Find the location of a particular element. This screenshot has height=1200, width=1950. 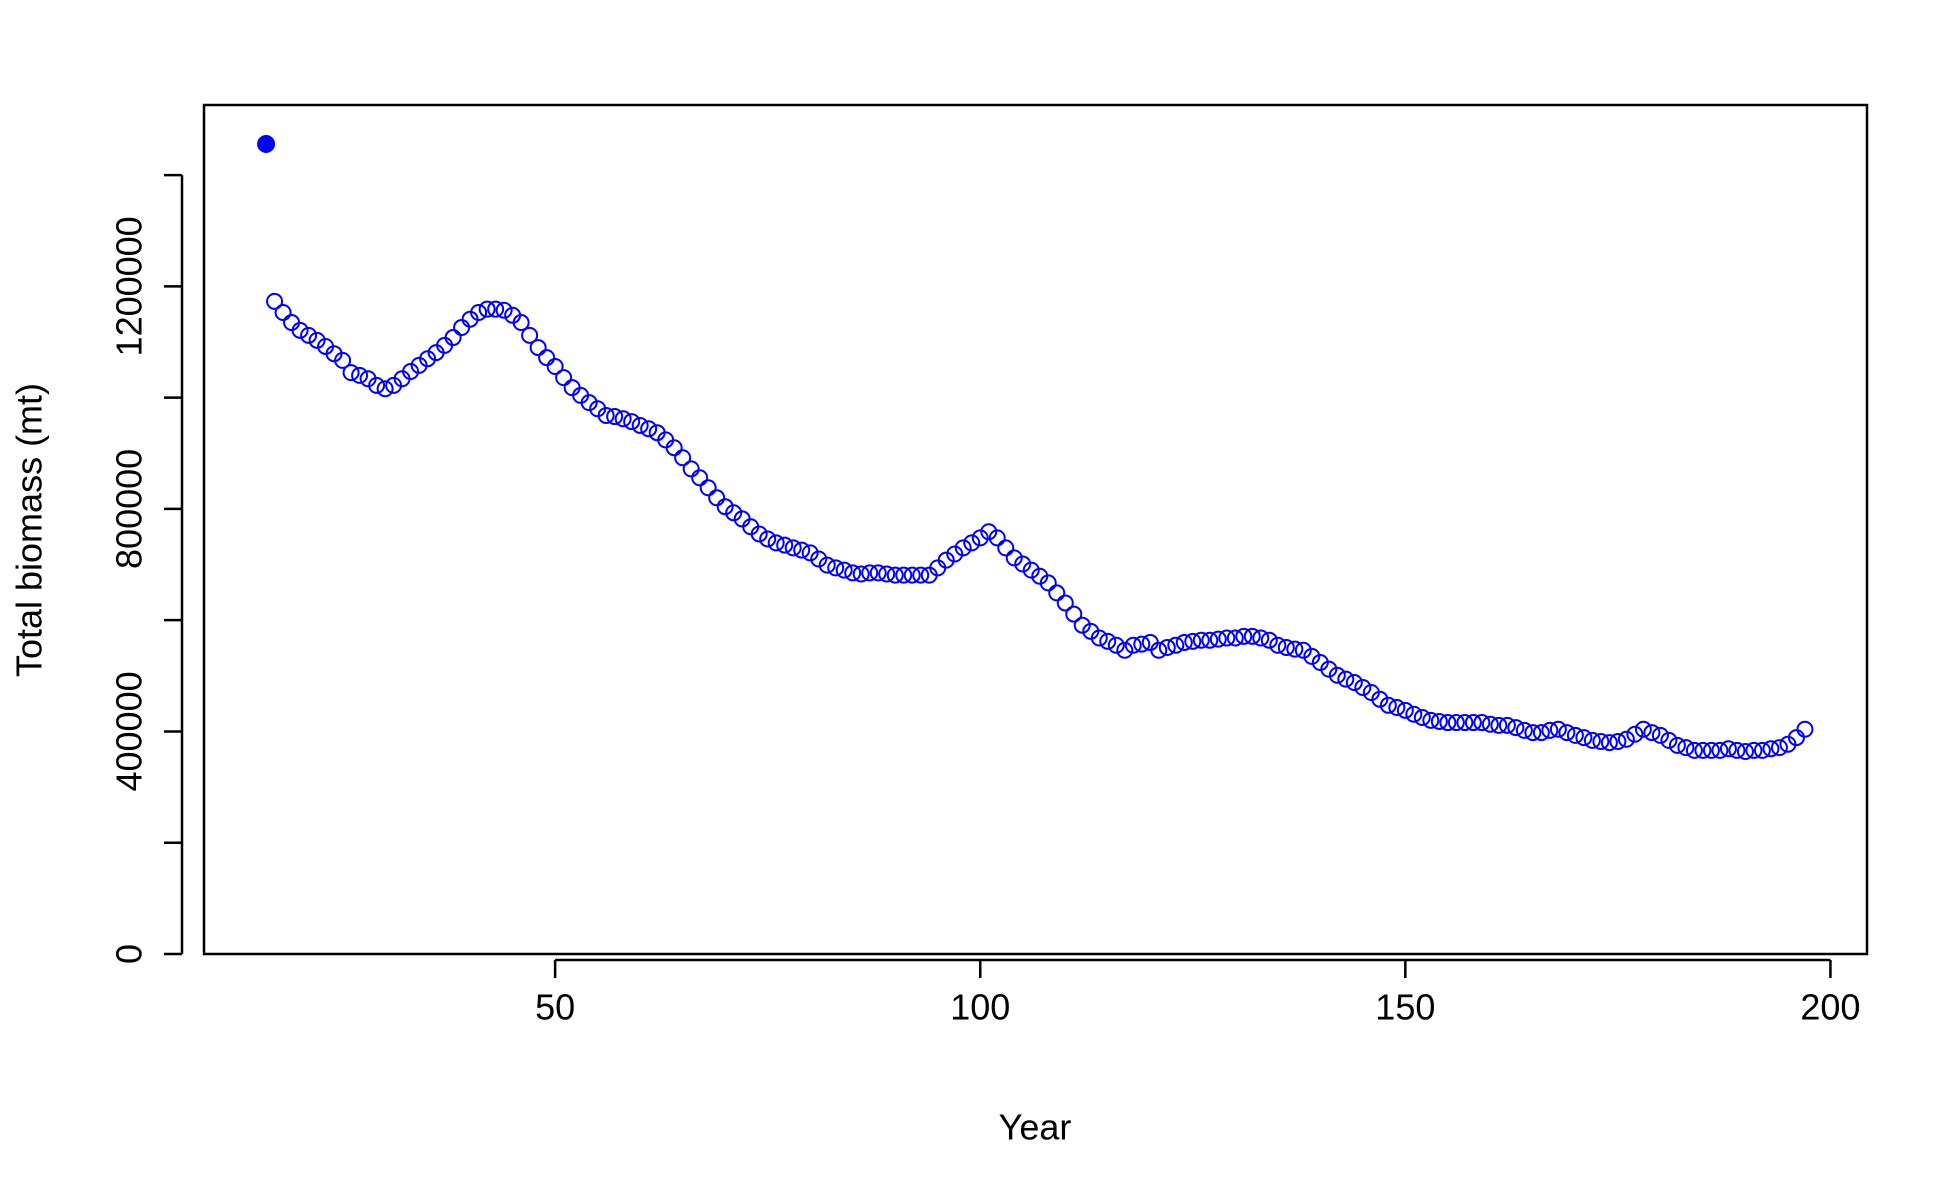

y-axis-title: Total biomass (mt) is located at coordinates (29, 530).